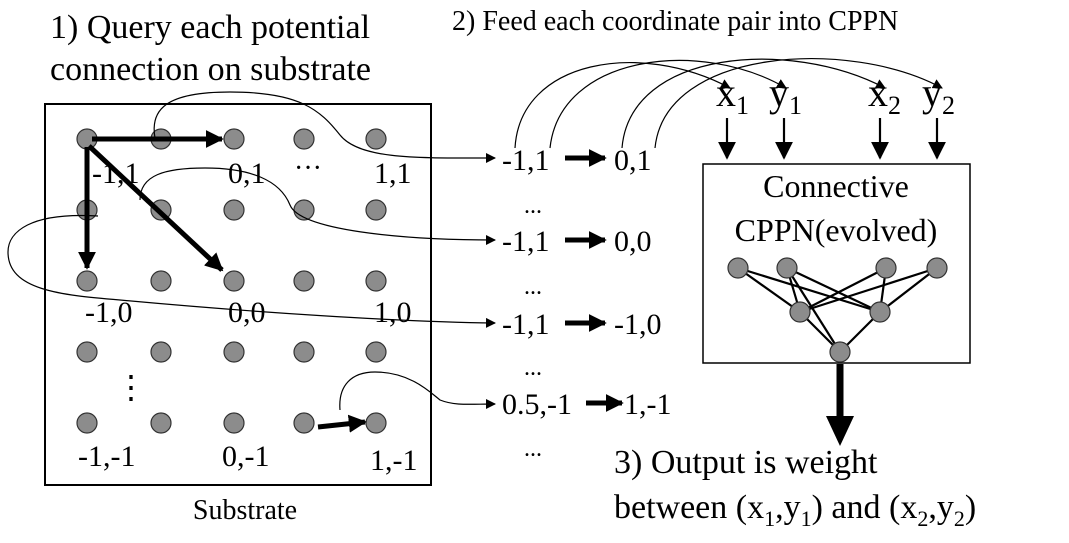 Image resolution: width=1069 pixels, height=543 pixels. Describe the element at coordinates (393, 173) in the screenshot. I see `coord-label: 1,1` at that location.